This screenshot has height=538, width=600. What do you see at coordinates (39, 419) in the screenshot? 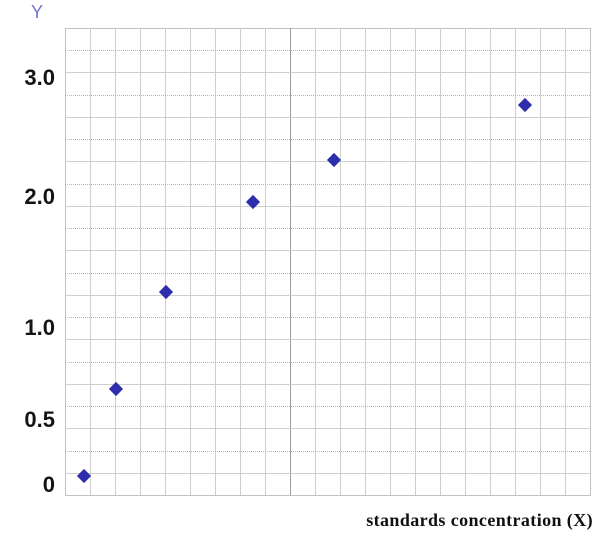
I see `y-tick-label: 0.5` at bounding box center [39, 419].